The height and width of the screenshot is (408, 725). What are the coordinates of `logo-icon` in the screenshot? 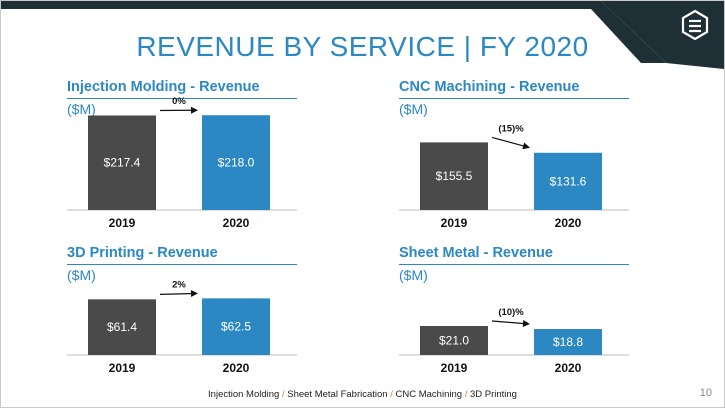 It's located at (695, 25).